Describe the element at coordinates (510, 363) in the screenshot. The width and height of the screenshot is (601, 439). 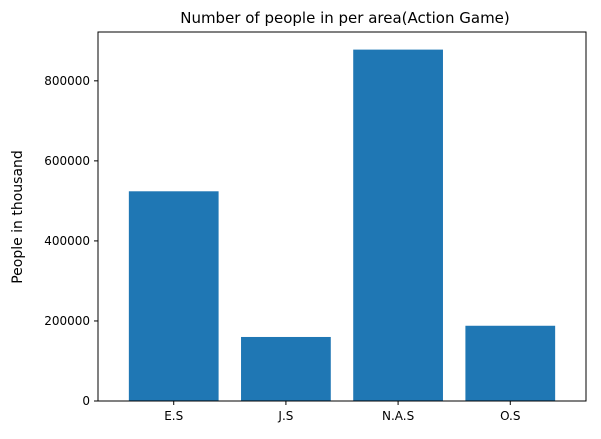
I see `bar-o-s` at that location.